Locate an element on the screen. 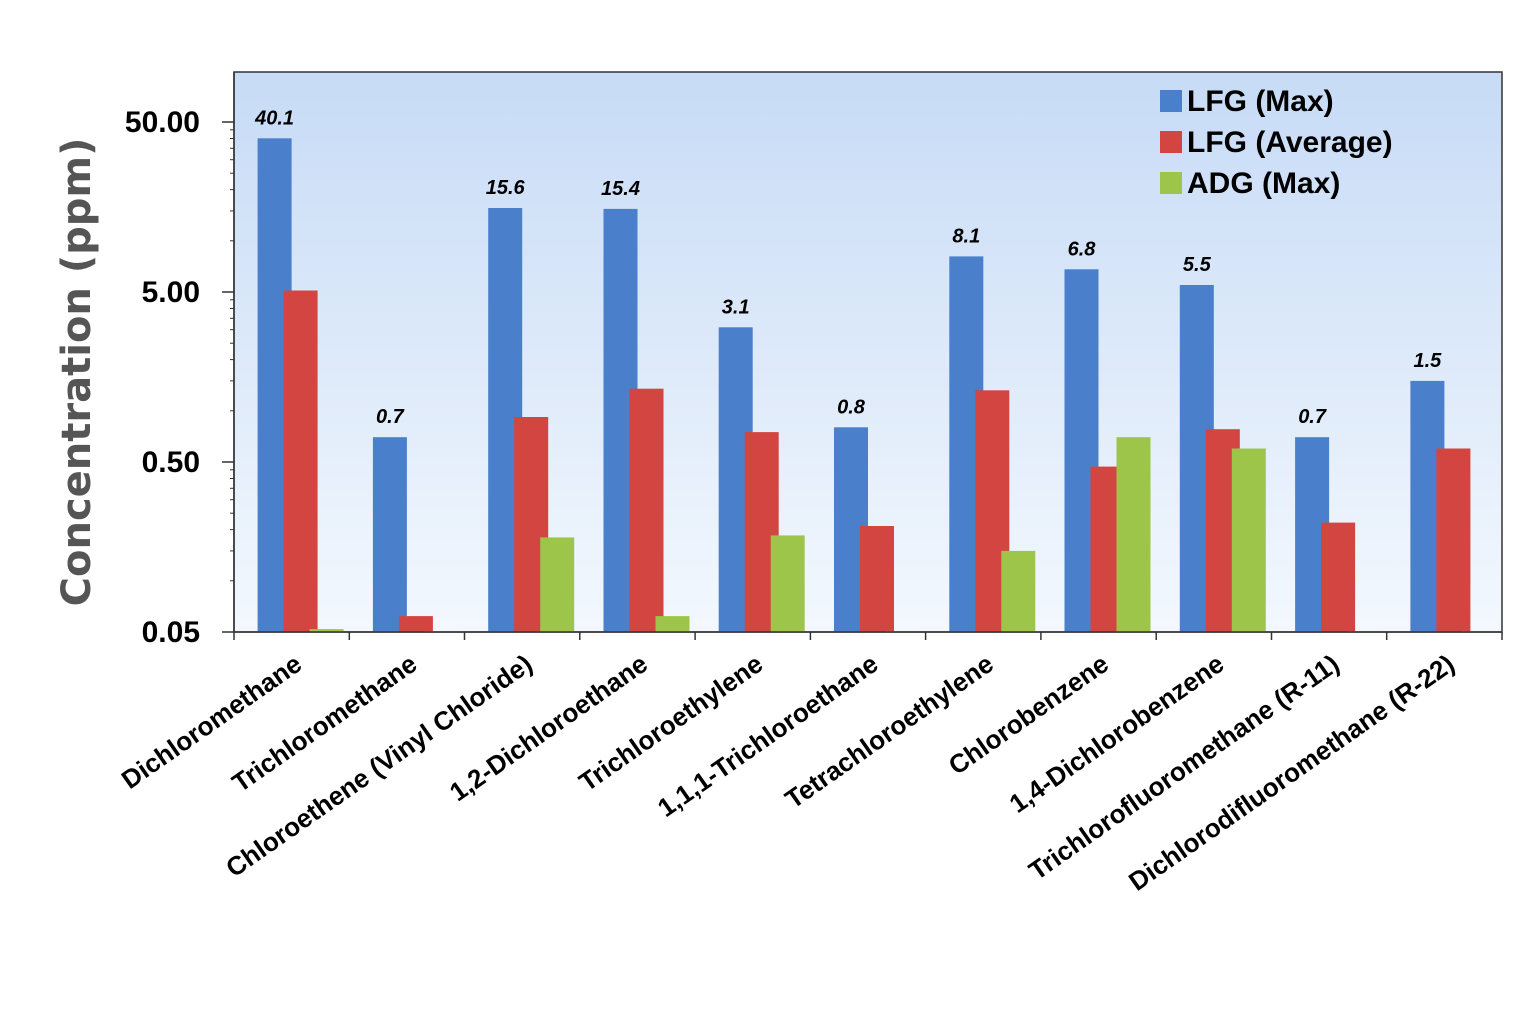 The width and height of the screenshot is (1536, 1023). data-label: 40.1 is located at coordinates (274, 118).